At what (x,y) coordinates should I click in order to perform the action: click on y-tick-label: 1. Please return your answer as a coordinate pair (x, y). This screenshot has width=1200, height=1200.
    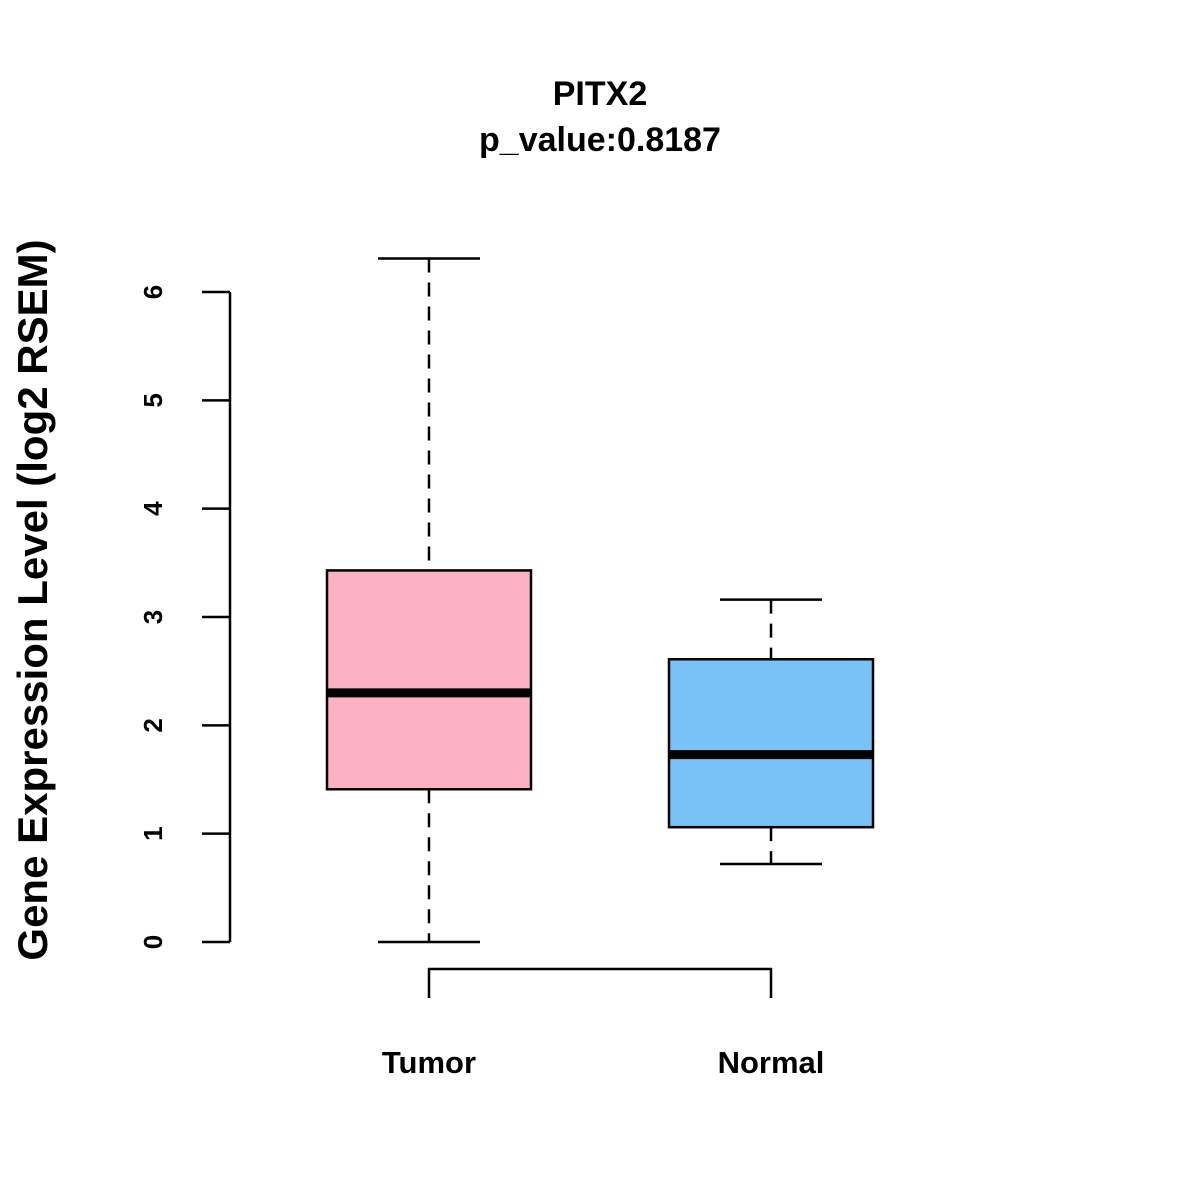
    Looking at the image, I should click on (153, 833).